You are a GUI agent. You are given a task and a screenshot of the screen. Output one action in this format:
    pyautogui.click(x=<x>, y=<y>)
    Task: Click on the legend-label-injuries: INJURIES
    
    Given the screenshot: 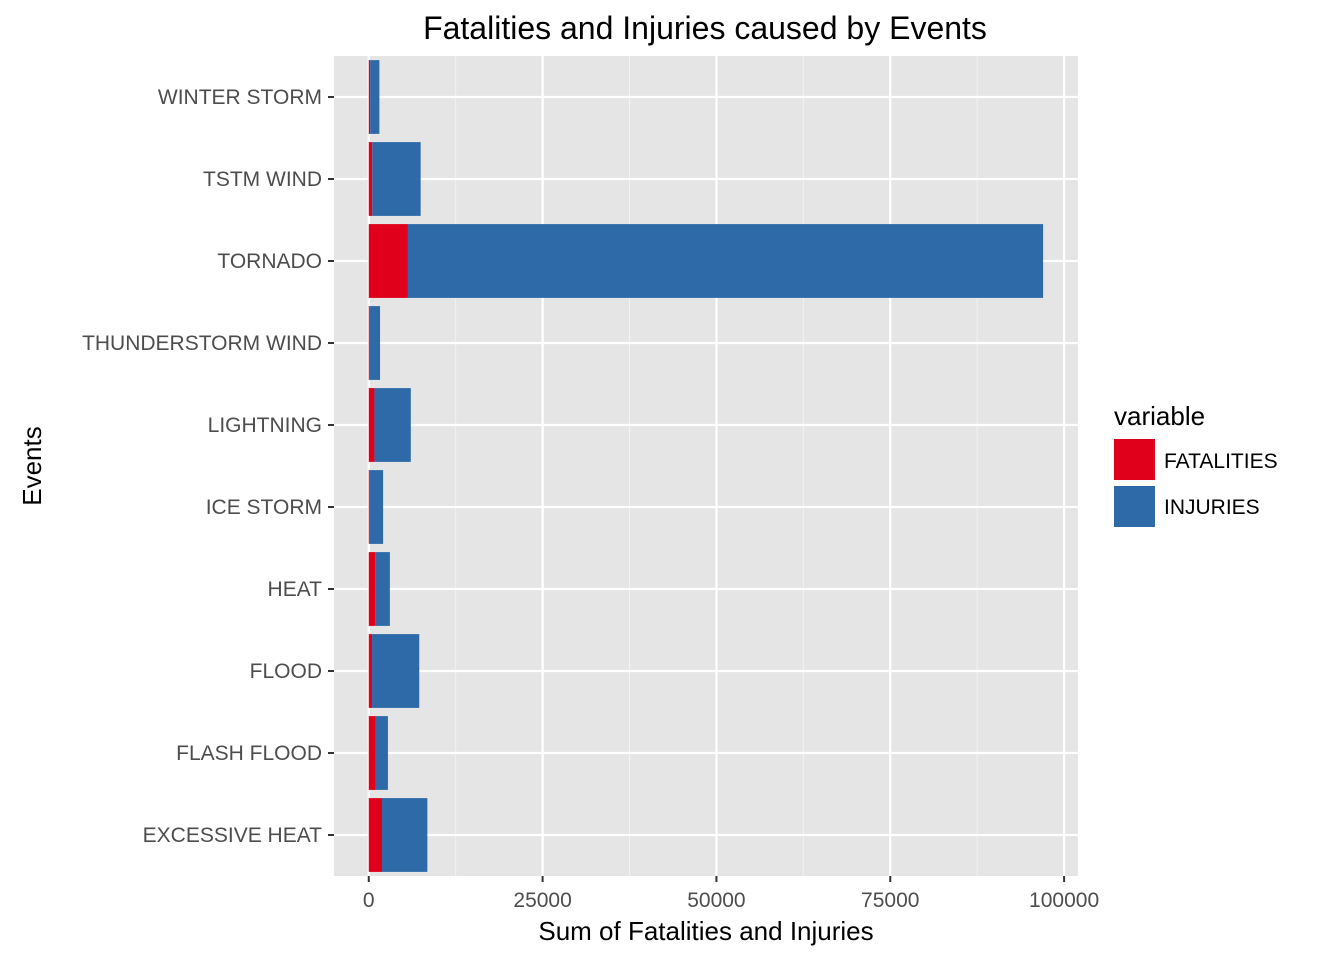 What is the action you would take?
    pyautogui.click(x=1212, y=507)
    